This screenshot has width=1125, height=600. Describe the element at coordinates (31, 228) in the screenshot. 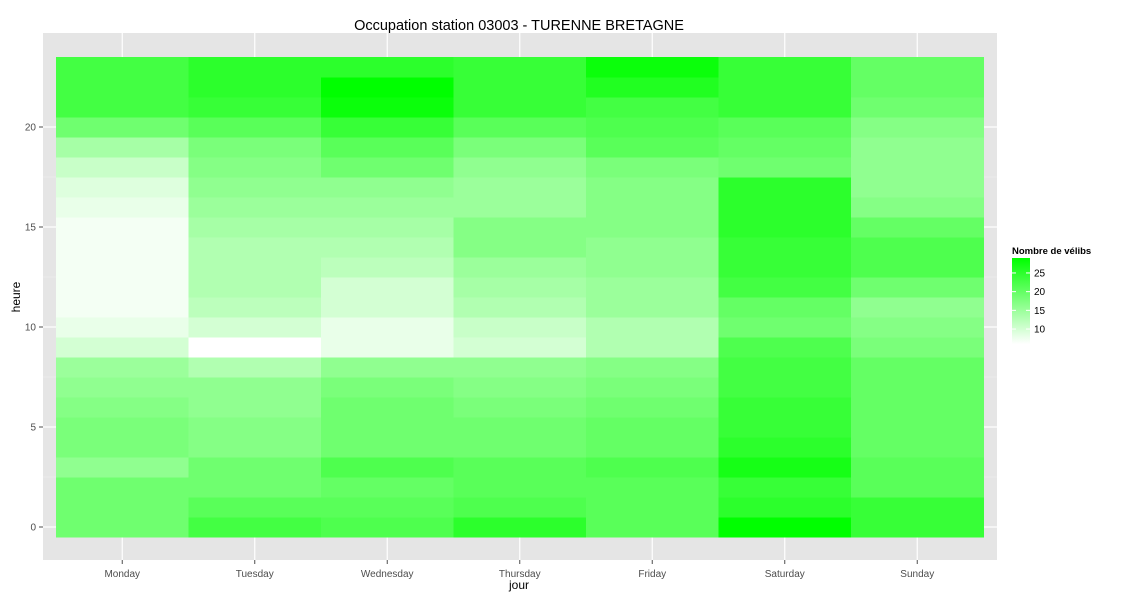

I see `y-tick-label: 15` at that location.